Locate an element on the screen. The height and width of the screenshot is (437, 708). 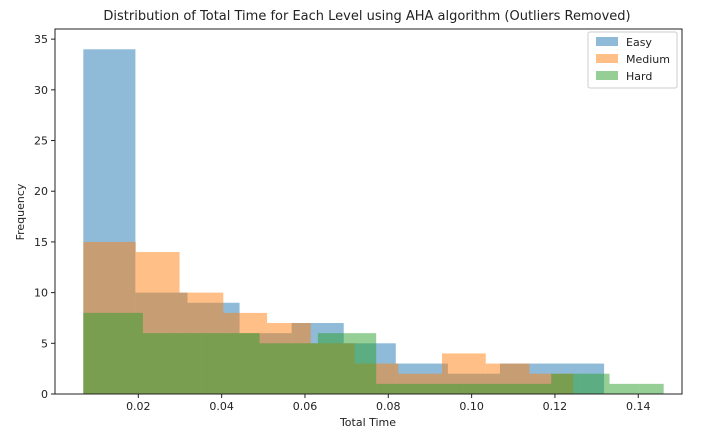
legend-swatch-medium is located at coordinates (607, 58).